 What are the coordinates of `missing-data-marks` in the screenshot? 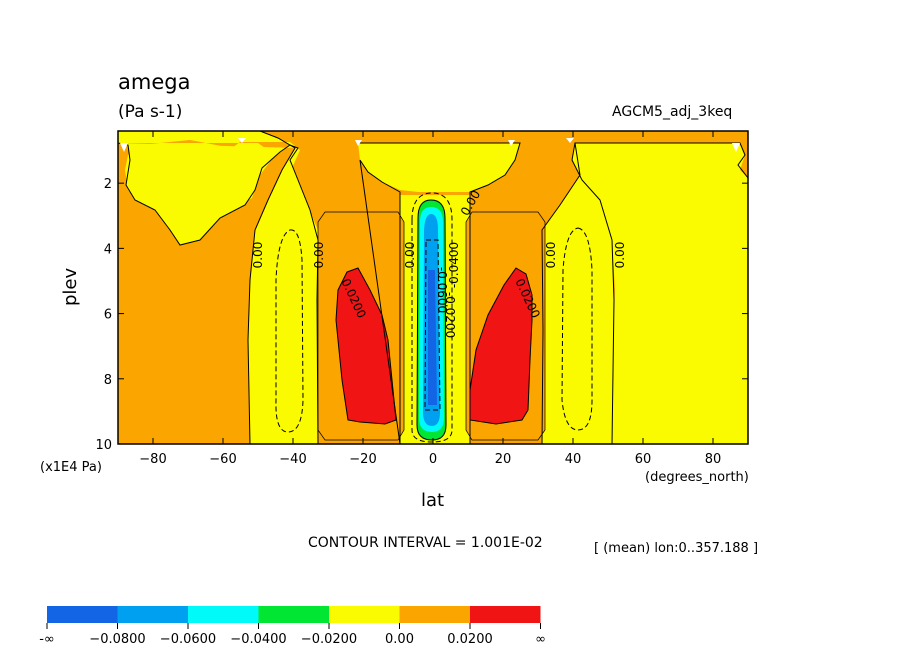 It's located at (430, 145).